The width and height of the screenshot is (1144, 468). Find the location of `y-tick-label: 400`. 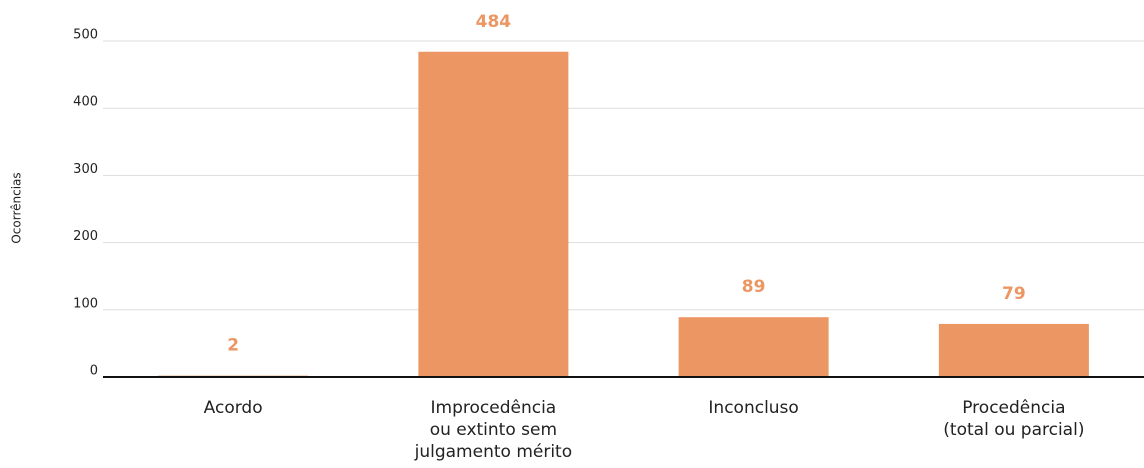

y-tick-label: 400 is located at coordinates (85, 102).